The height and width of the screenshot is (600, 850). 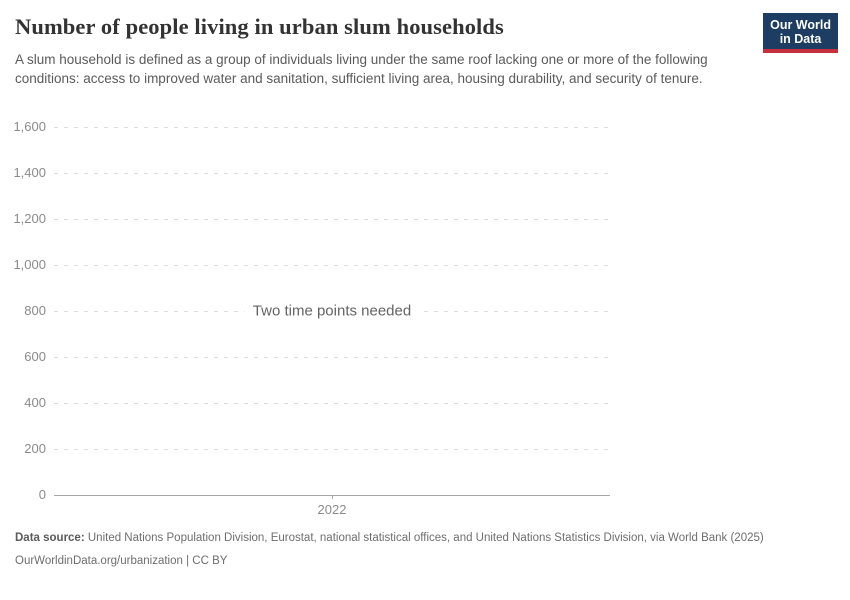 I want to click on owid-logo: Our World in Data, so click(x=800, y=33).